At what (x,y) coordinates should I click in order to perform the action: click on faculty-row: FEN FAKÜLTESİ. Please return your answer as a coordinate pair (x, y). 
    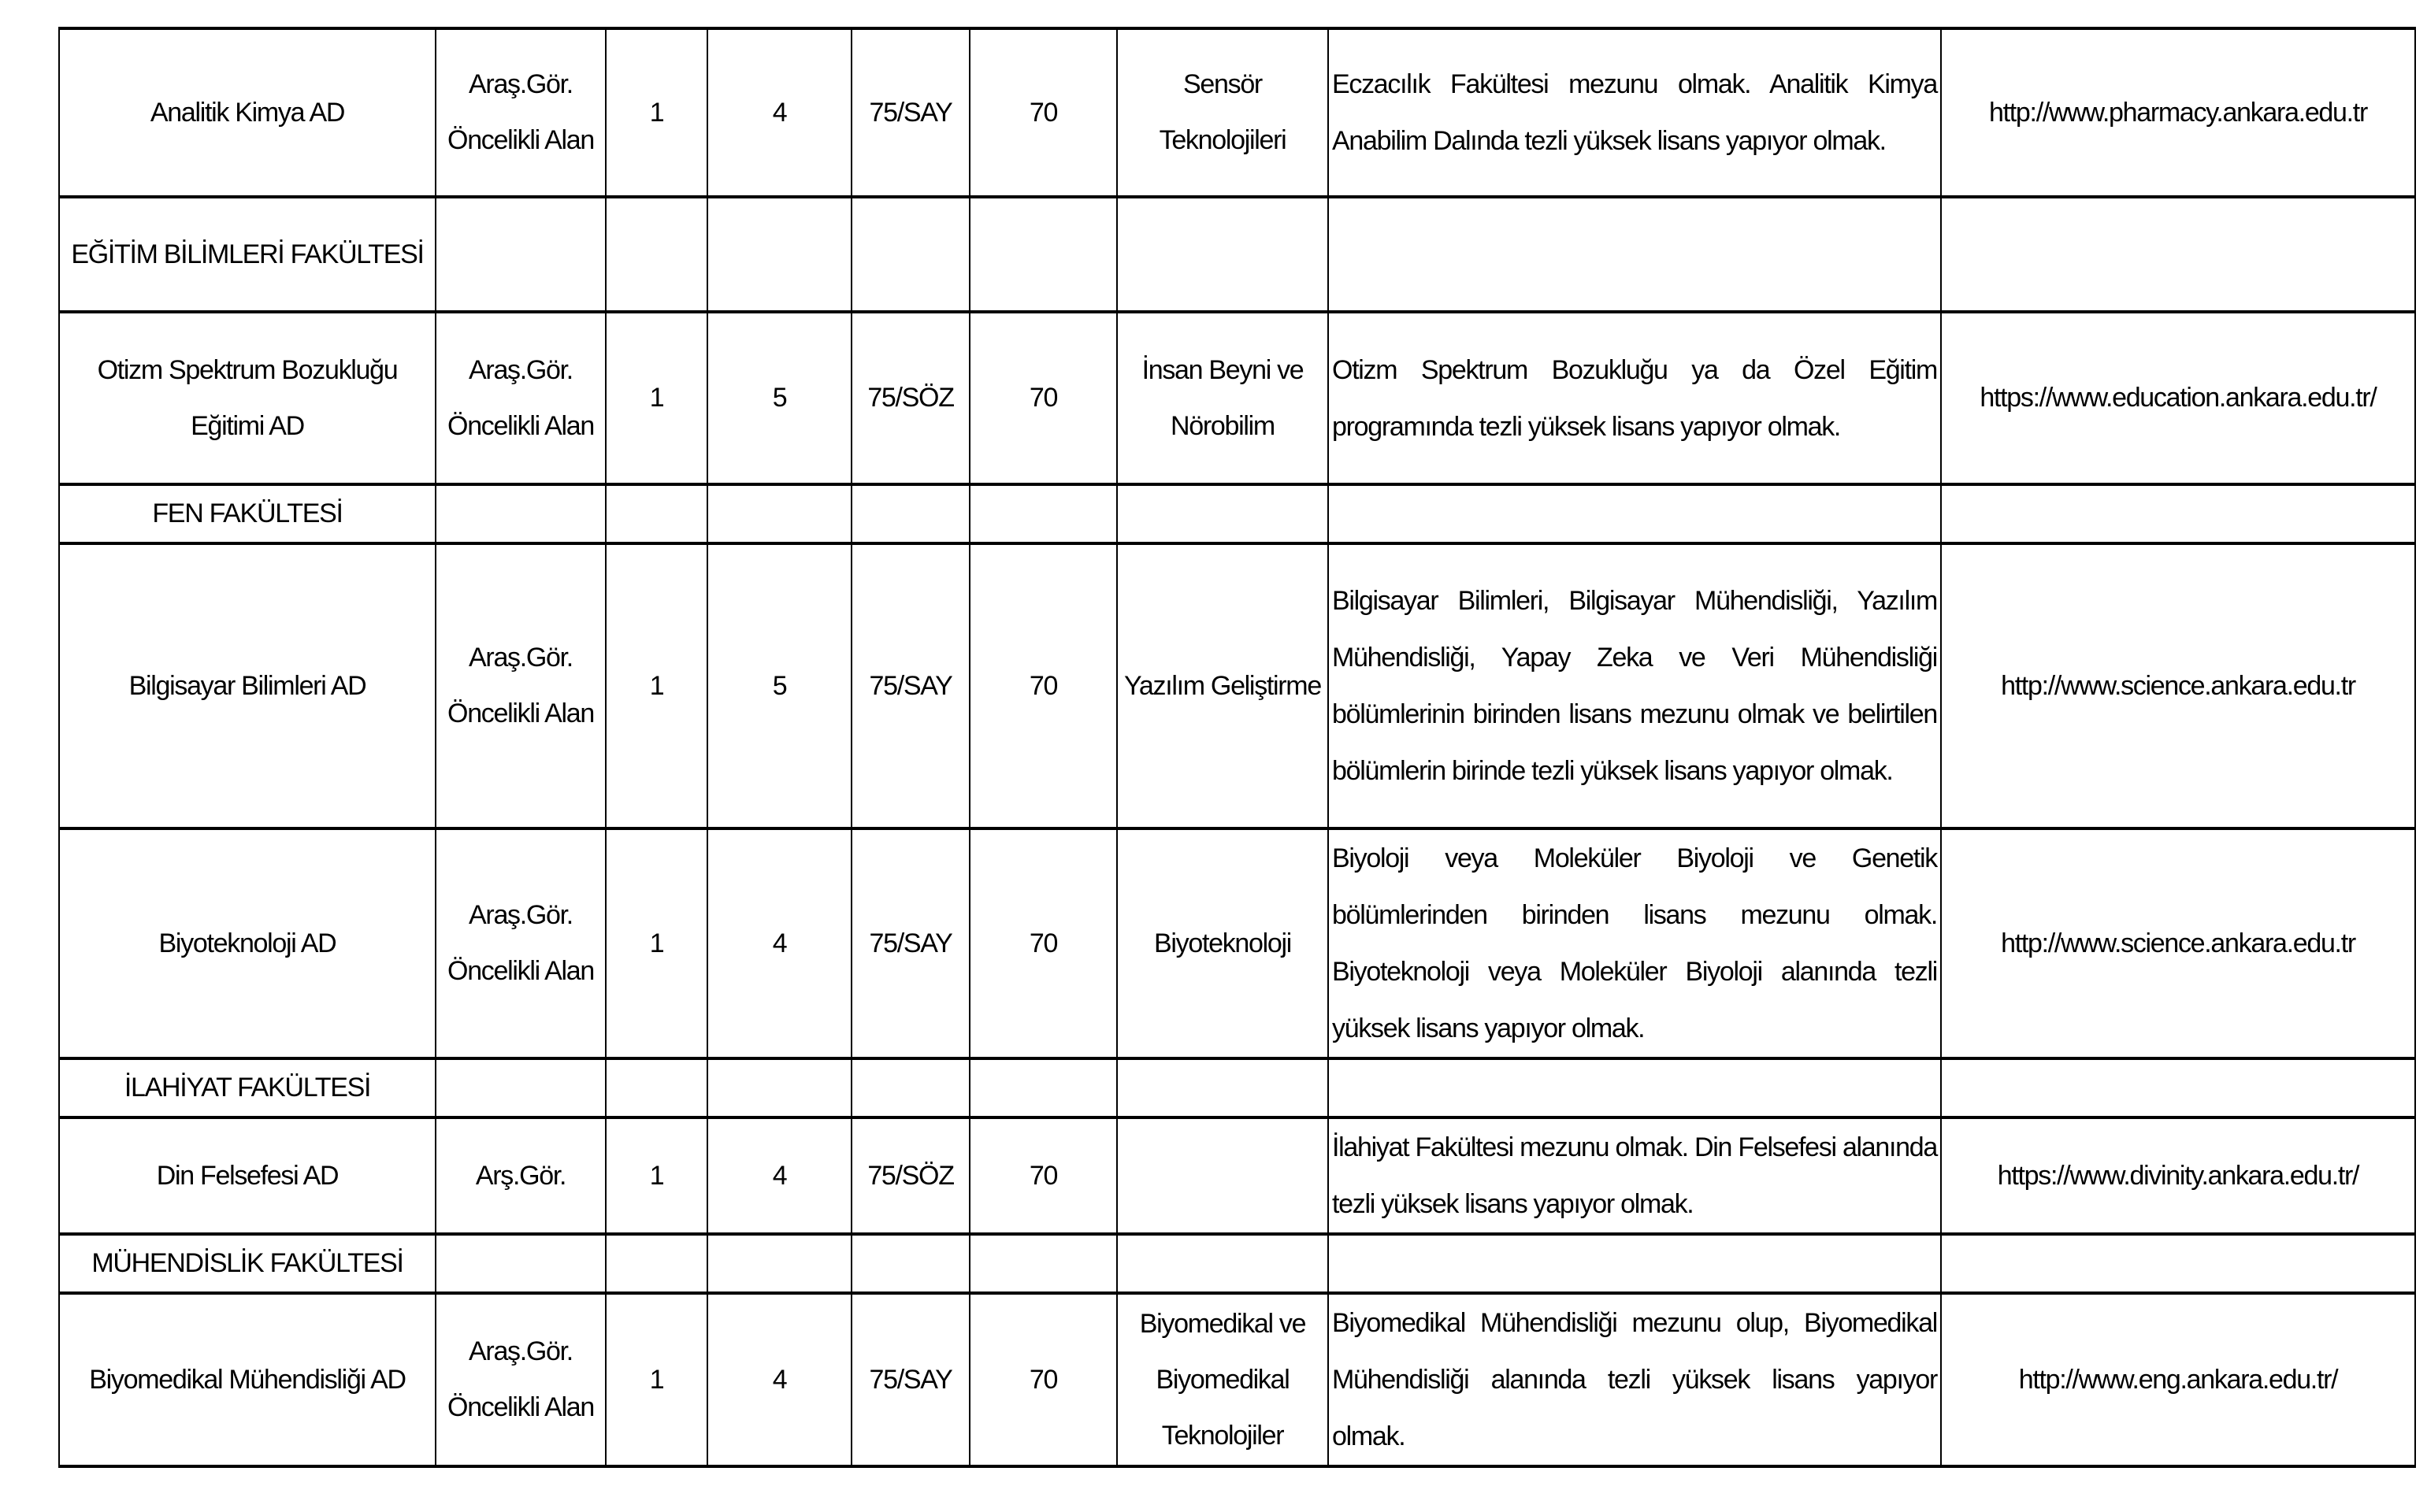
    Looking at the image, I should click on (1237, 514).